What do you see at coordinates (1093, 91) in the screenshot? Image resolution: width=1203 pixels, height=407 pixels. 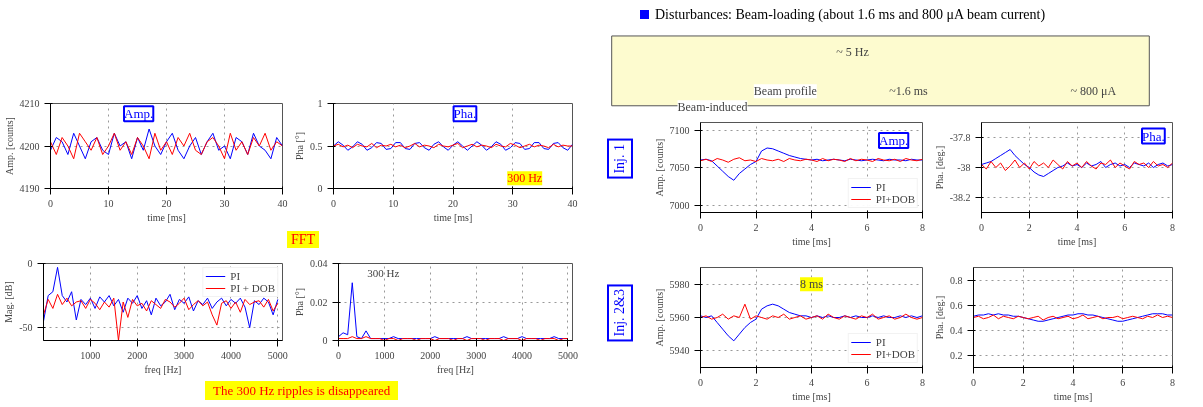 I see `text: ~ 800 μA` at bounding box center [1093, 91].